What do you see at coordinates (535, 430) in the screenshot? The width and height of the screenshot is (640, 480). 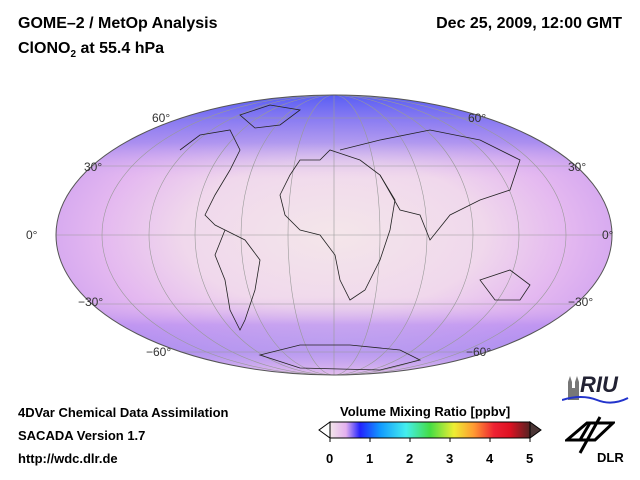 I see `colorbar-high-arrow` at bounding box center [535, 430].